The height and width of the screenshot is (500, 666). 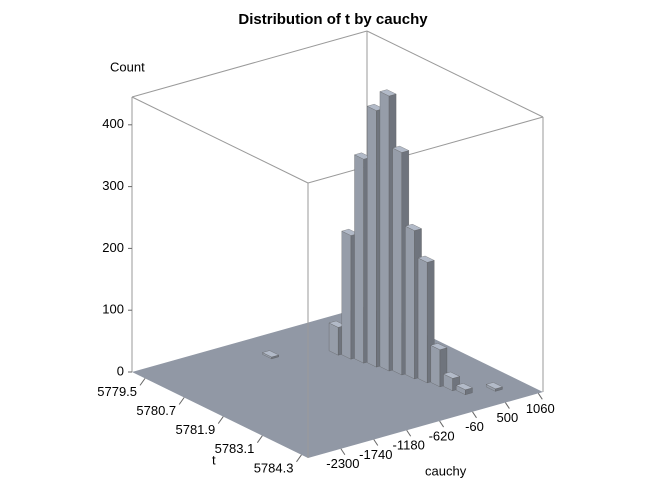 What do you see at coordinates (214, 459) in the screenshot?
I see `y-axis-label: t` at bounding box center [214, 459].